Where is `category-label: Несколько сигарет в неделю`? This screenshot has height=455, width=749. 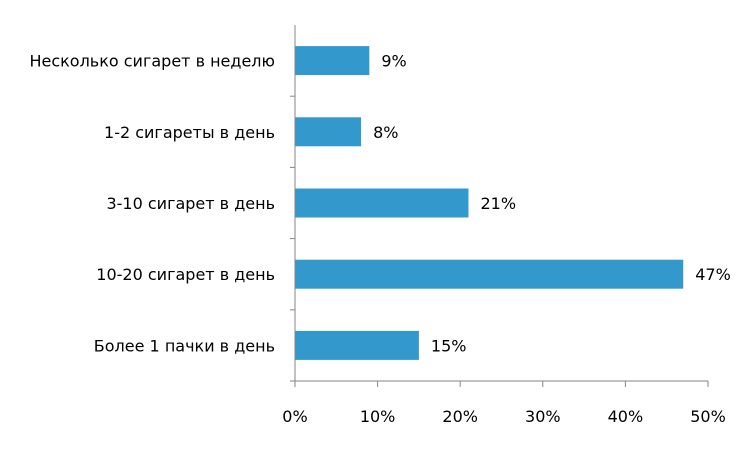 category-label: Несколько сигарет в неделю is located at coordinates (152, 61).